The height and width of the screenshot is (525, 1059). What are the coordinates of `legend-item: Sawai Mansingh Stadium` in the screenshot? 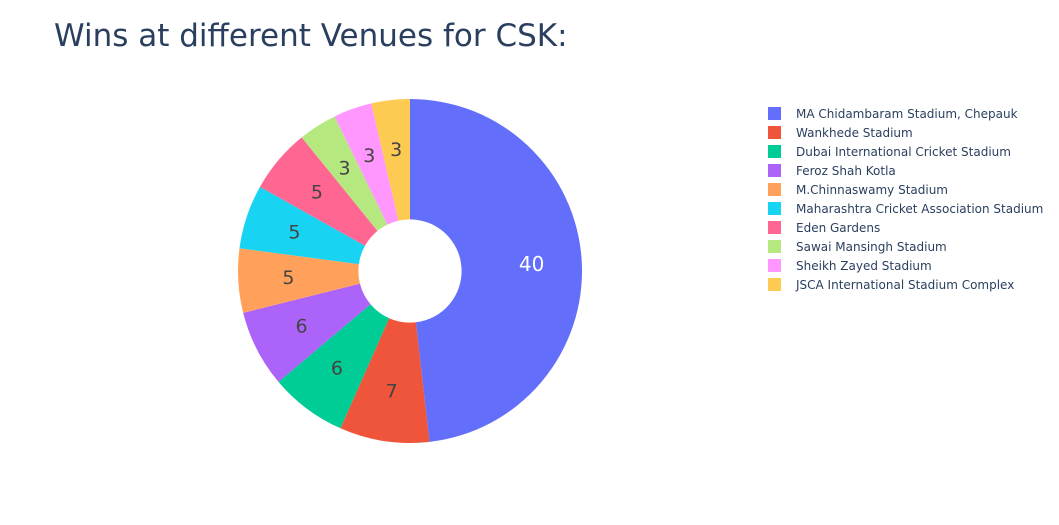 It's located at (902, 246).